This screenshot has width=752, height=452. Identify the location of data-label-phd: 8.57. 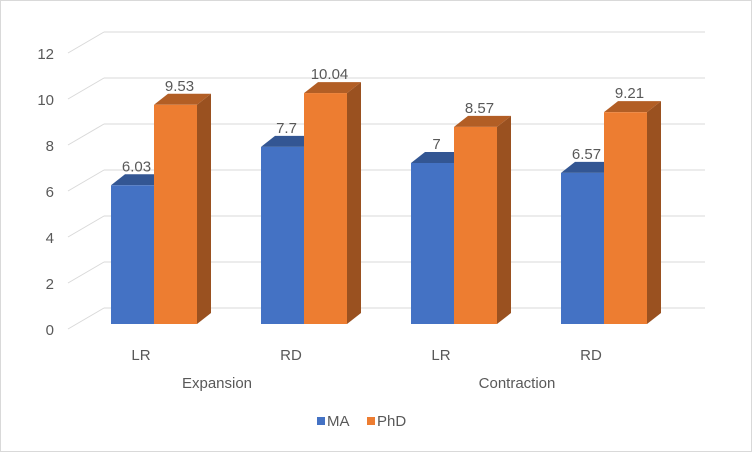
(479, 108).